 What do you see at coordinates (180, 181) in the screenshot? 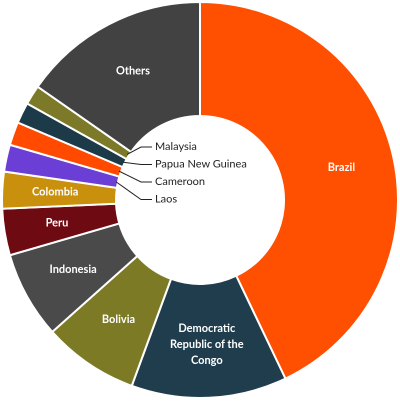
I see `callout-label: Cameroon` at bounding box center [180, 181].